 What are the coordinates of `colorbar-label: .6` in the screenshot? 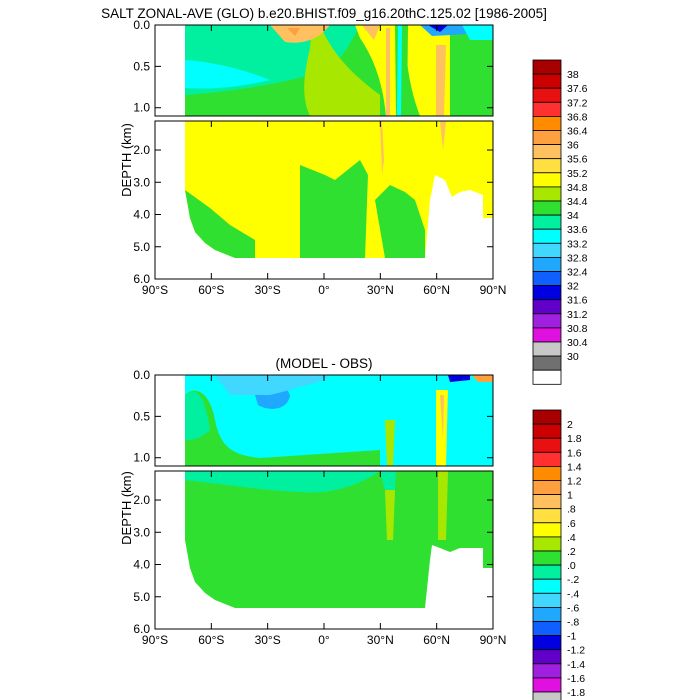 It's located at (571, 524).